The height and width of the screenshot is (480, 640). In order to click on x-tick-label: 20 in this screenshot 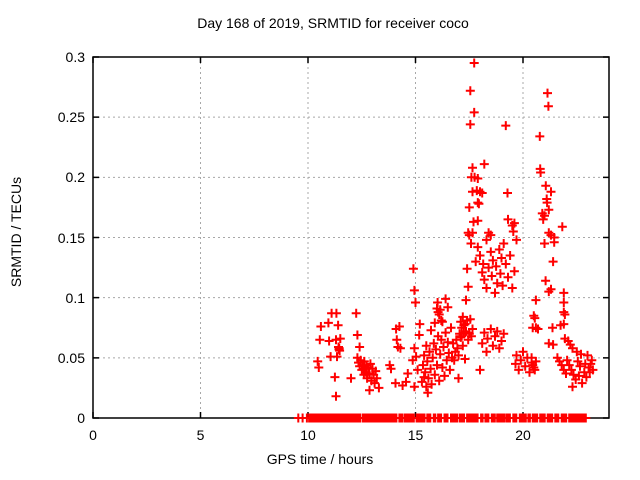, I will do `click(523, 435)`.